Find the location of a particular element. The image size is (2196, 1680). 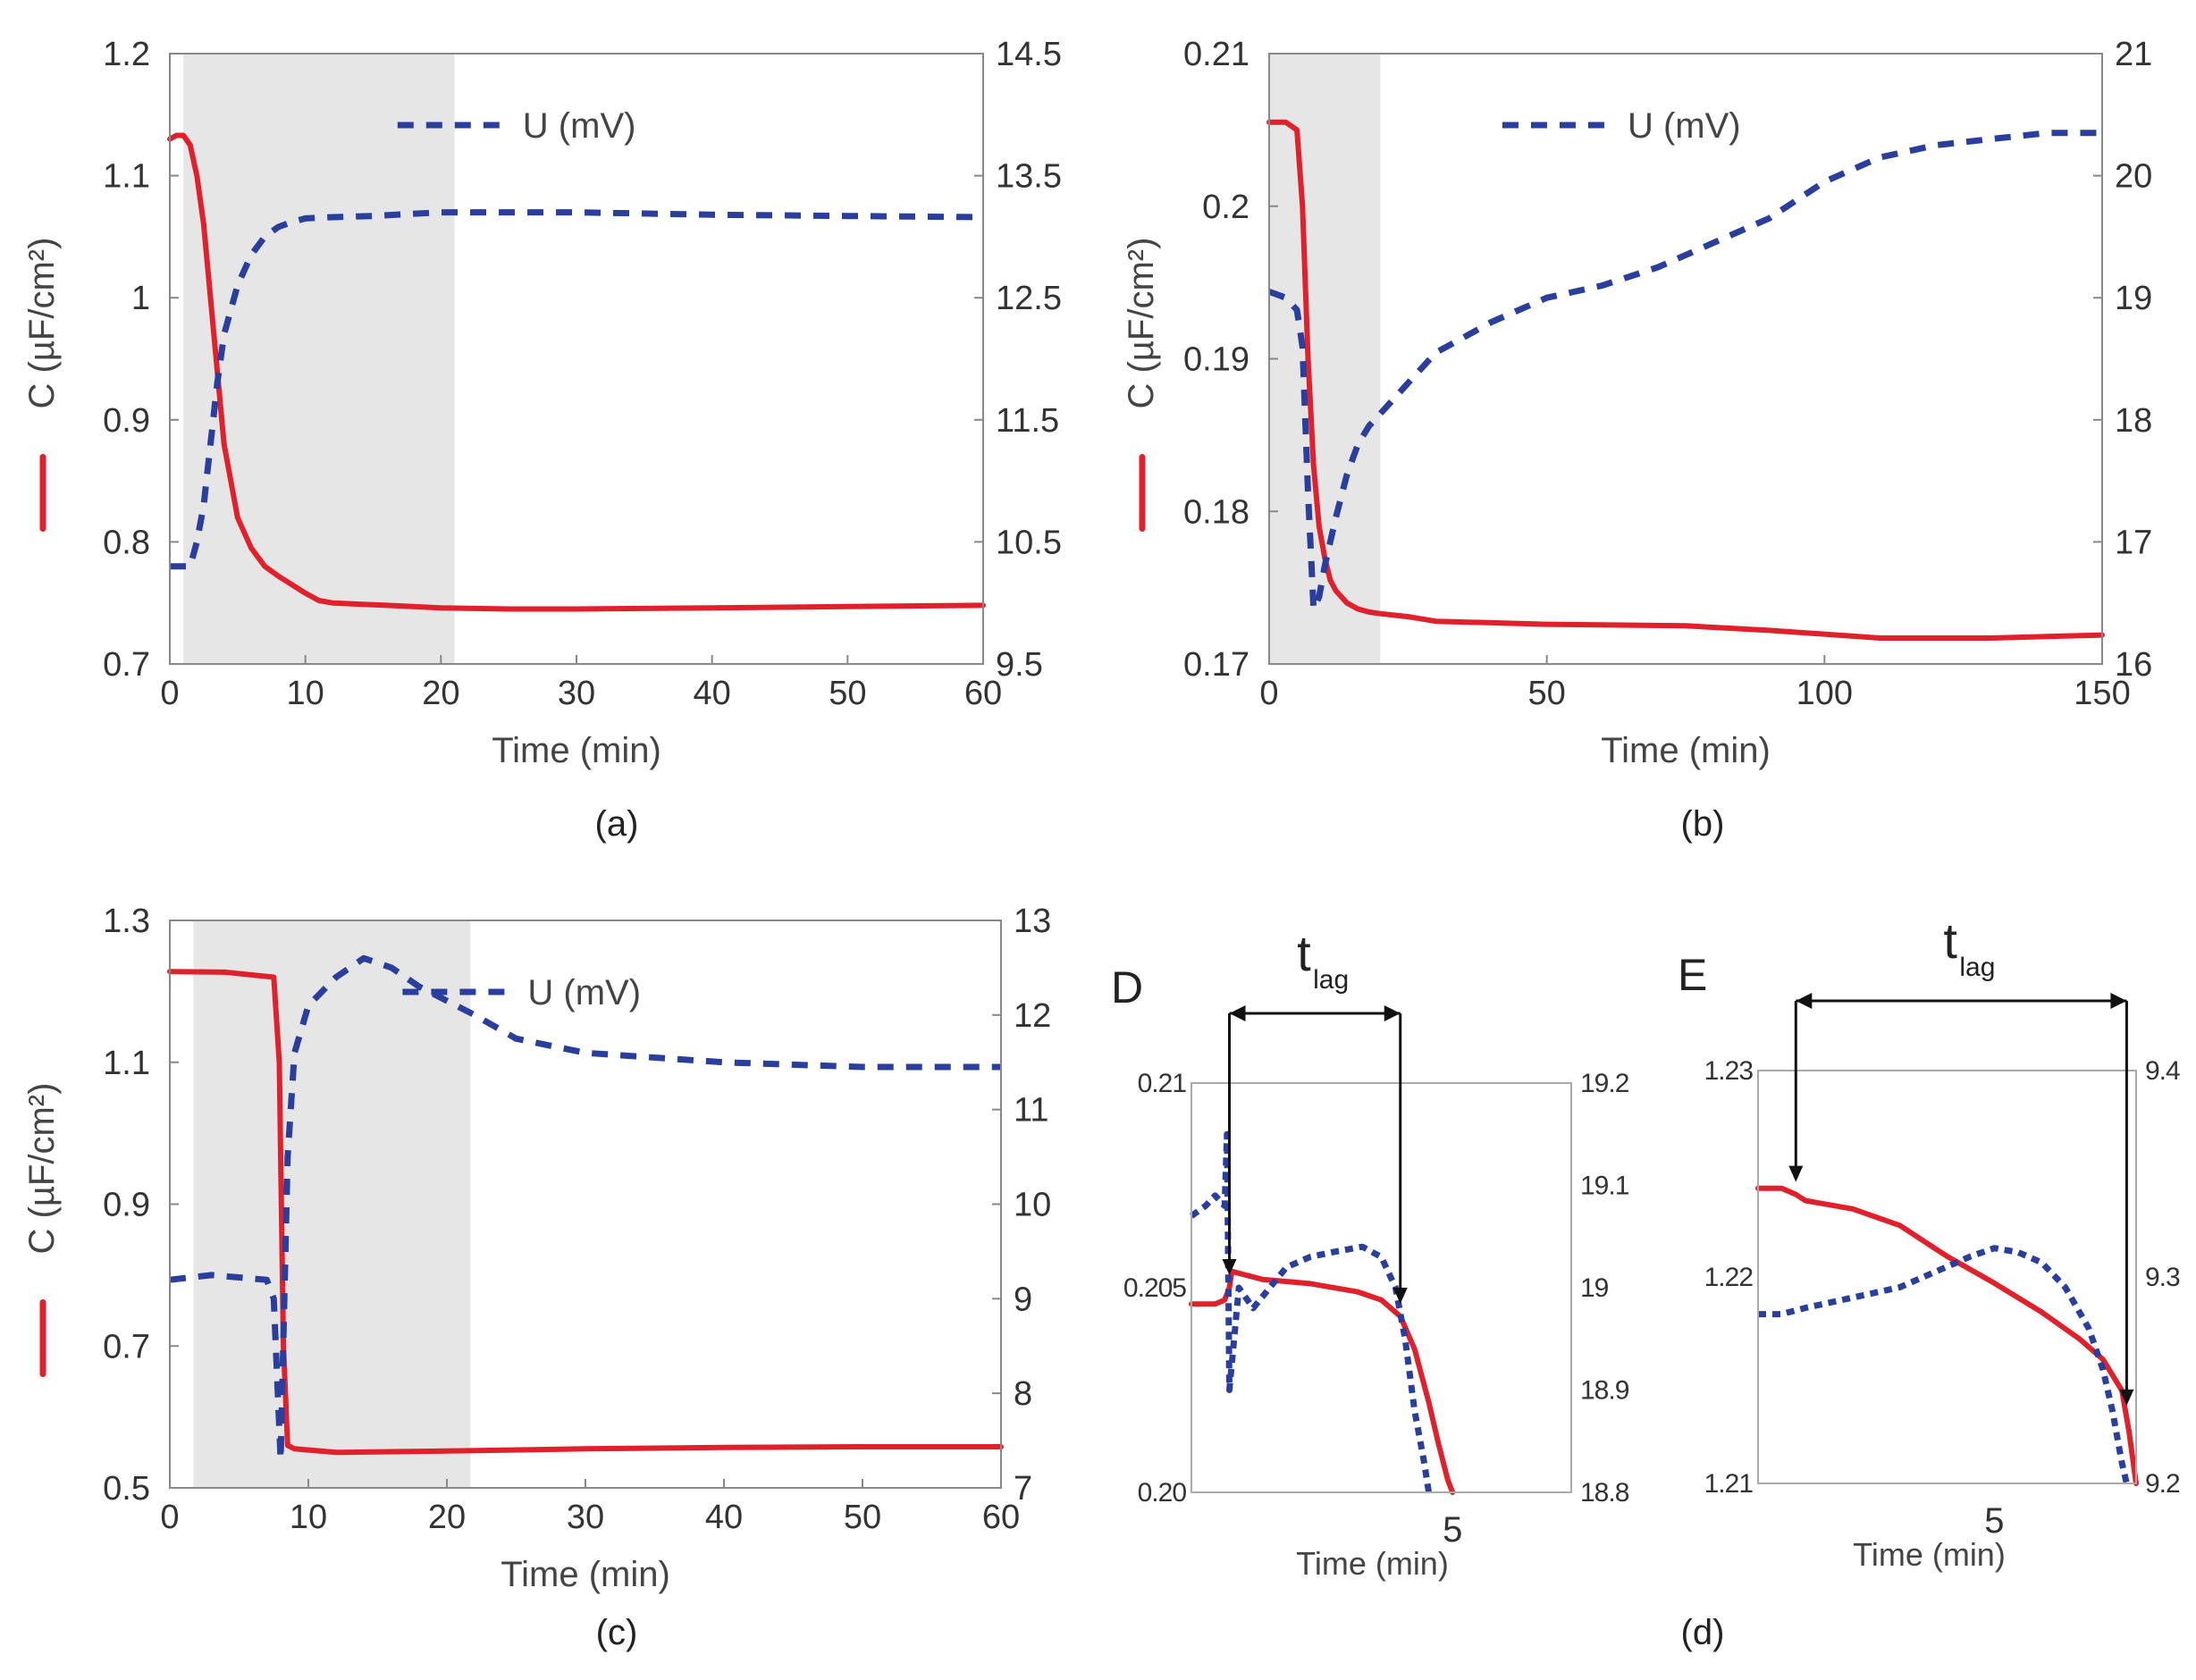

y-tick-label: 0.19 is located at coordinates (1216, 360).